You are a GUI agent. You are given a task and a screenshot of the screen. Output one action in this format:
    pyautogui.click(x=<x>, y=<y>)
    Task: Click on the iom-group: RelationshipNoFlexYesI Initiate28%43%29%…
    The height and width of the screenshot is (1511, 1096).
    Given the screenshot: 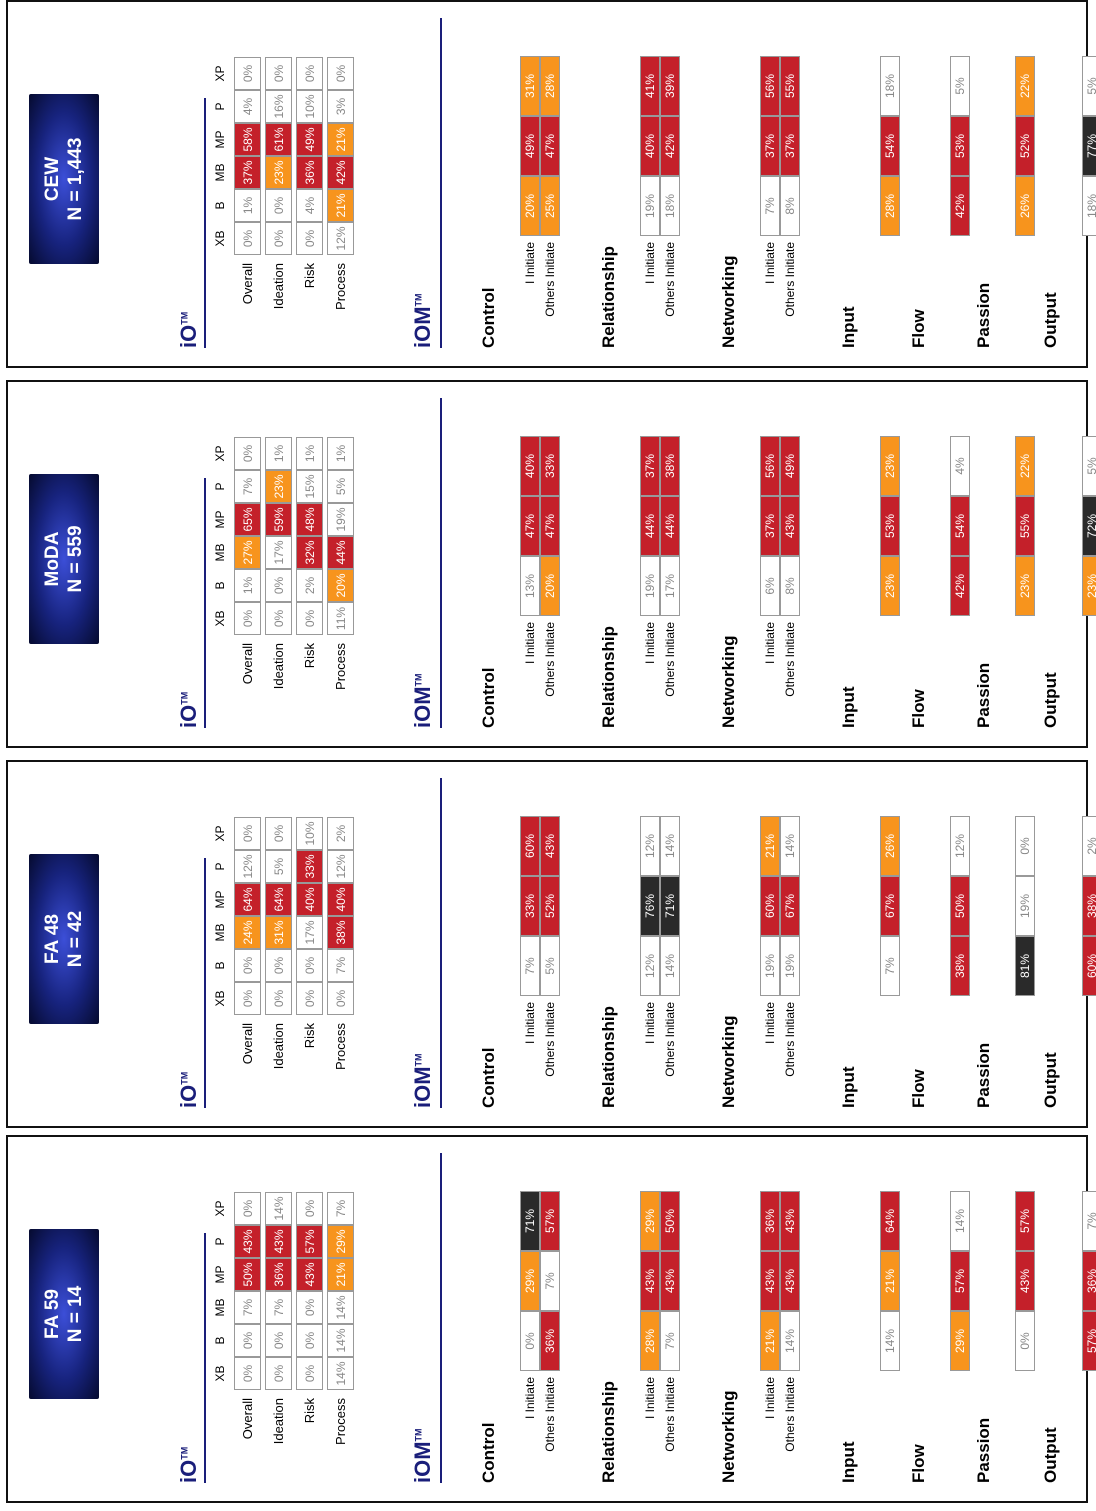 What is the action you would take?
    pyautogui.click(x=639, y=1318)
    